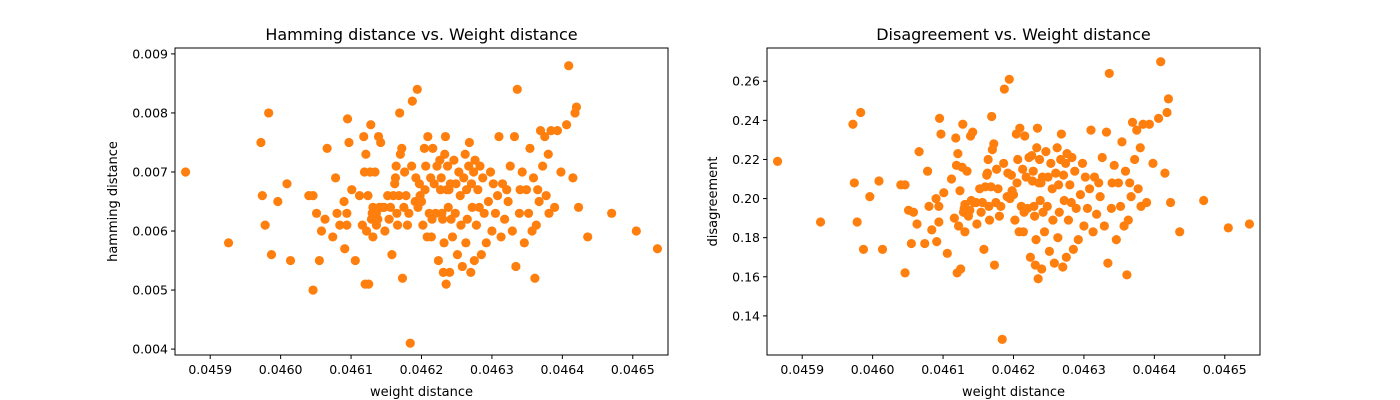  I want to click on disagreement-y-tick-label: 0.22, so click(746, 159).